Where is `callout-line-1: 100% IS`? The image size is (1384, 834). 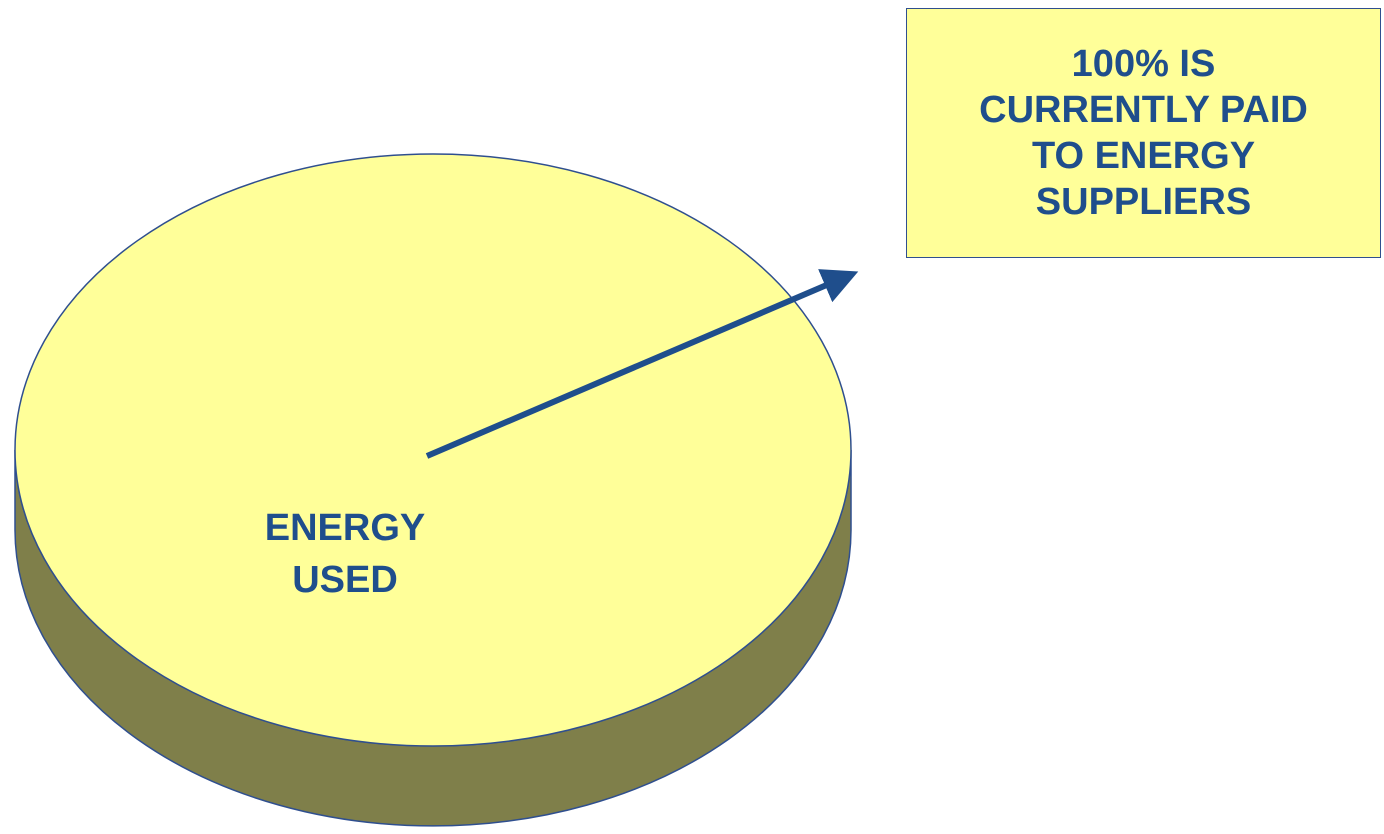 callout-line-1: 100% IS is located at coordinates (1143, 64).